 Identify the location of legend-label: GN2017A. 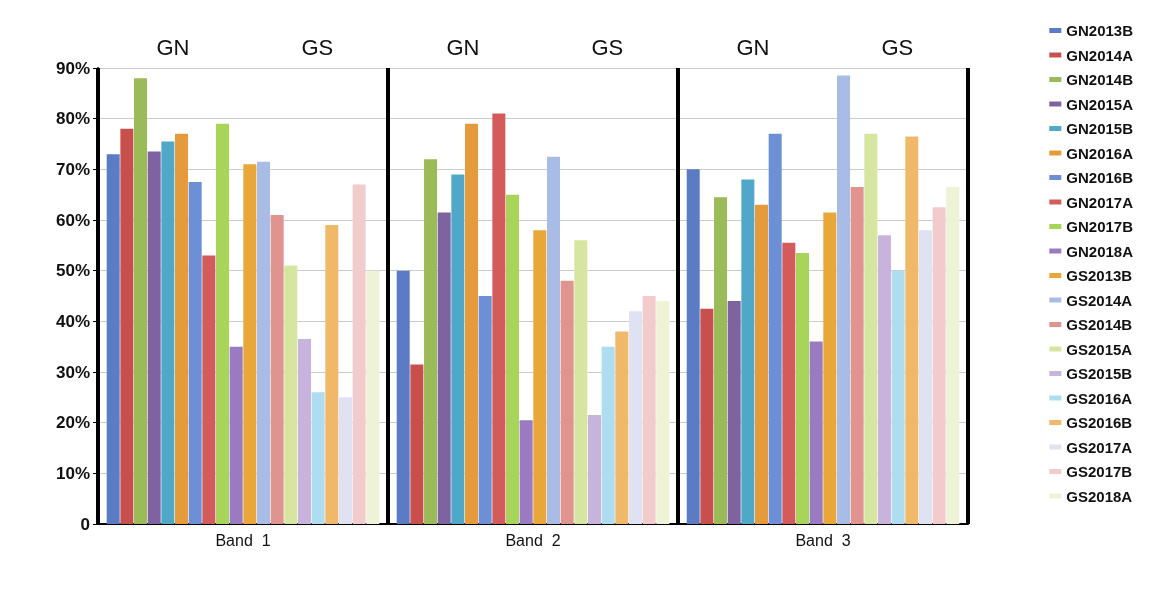
(1100, 202).